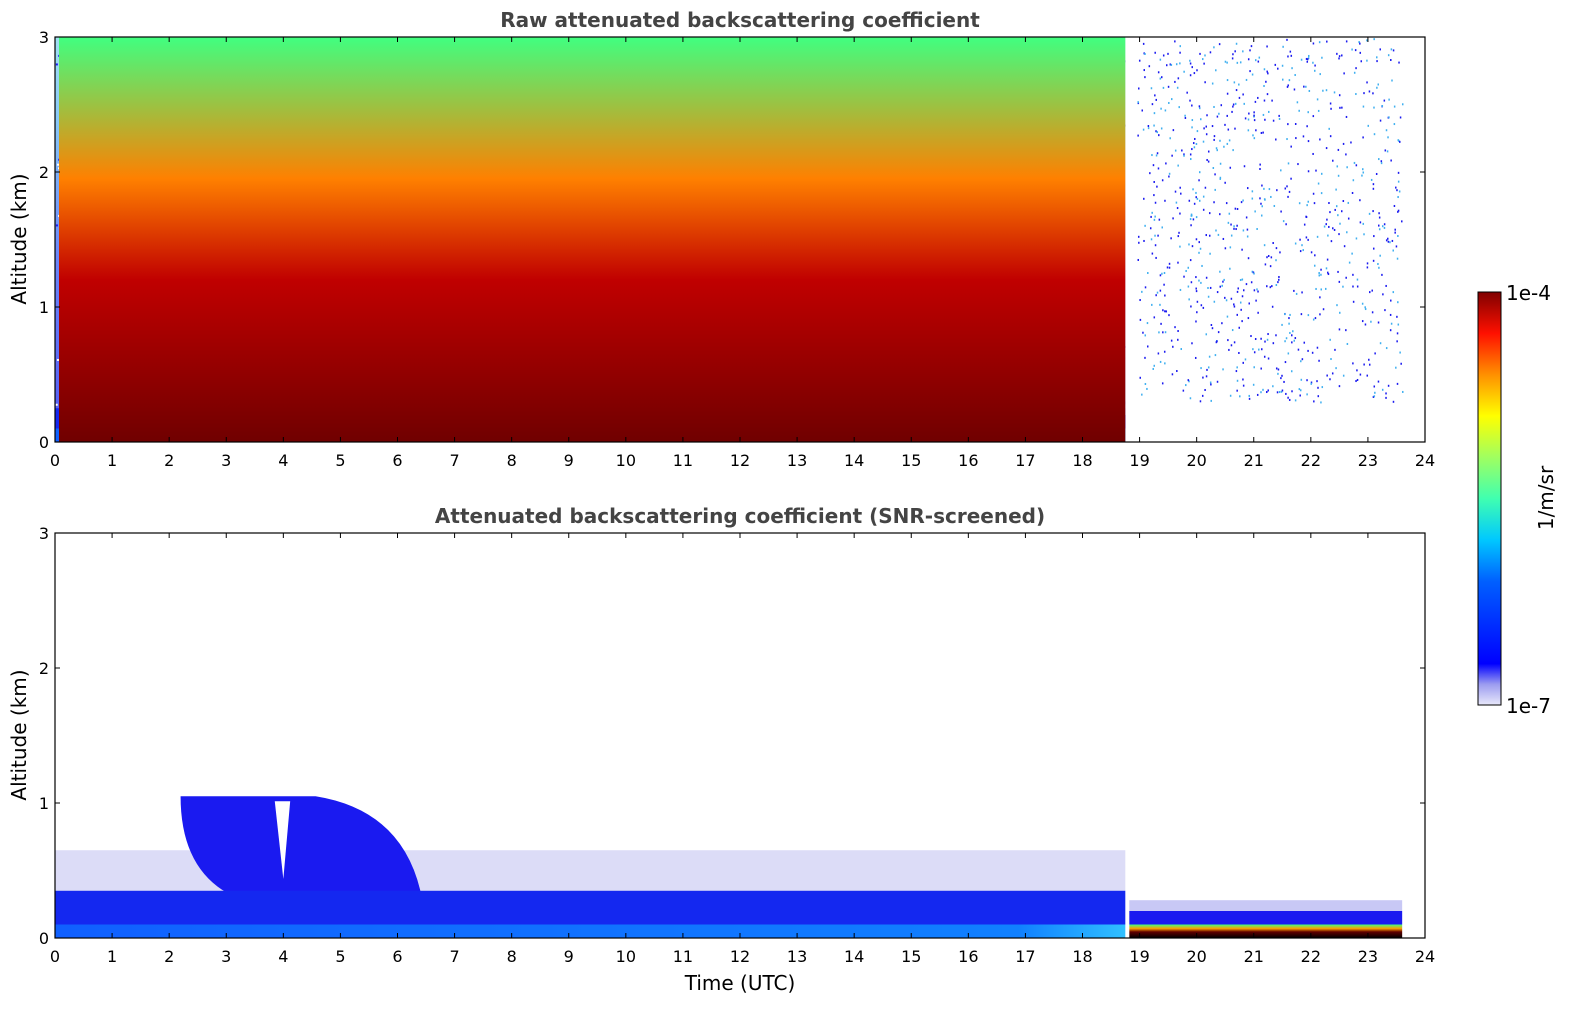 The height and width of the screenshot is (1020, 1595). What do you see at coordinates (44, 803) in the screenshot?
I see `y-tick-label: 1` at bounding box center [44, 803].